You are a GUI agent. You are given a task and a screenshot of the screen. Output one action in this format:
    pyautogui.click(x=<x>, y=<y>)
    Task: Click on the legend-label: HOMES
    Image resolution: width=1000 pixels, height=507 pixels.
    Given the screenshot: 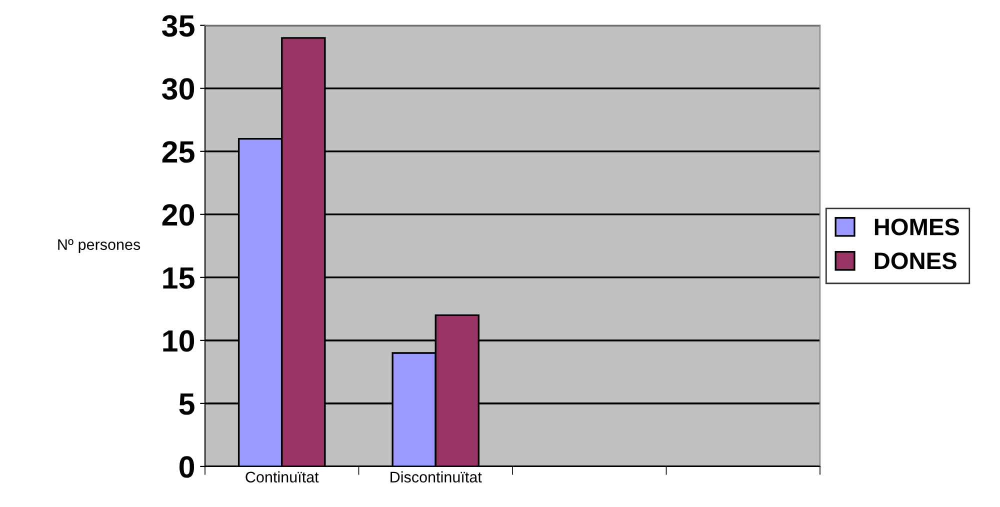 What is the action you would take?
    pyautogui.click(x=917, y=227)
    